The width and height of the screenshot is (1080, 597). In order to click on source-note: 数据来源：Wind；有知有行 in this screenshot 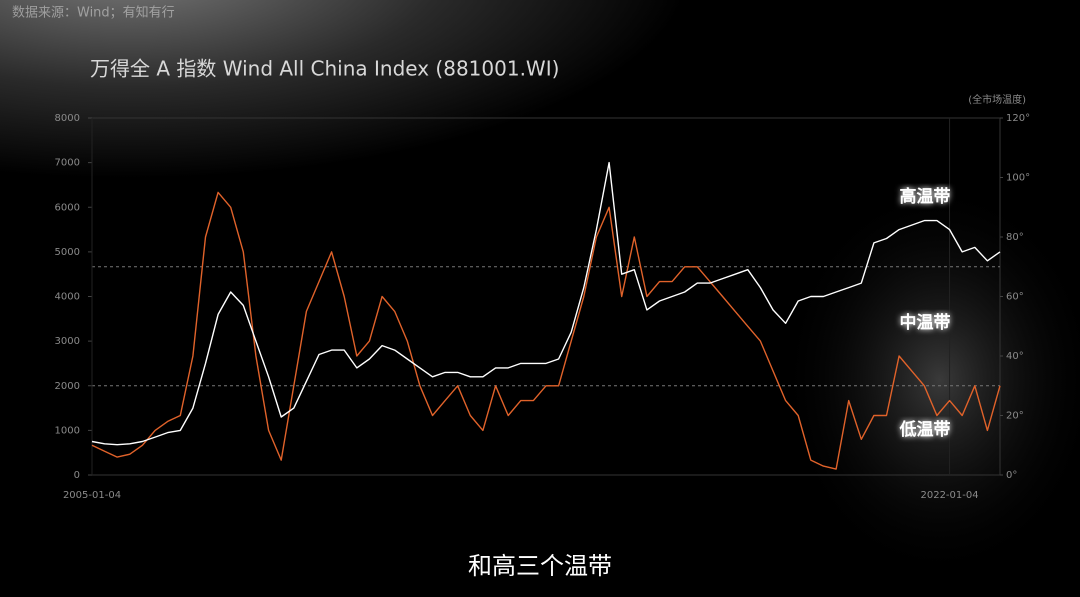, I will do `click(93, 13)`.